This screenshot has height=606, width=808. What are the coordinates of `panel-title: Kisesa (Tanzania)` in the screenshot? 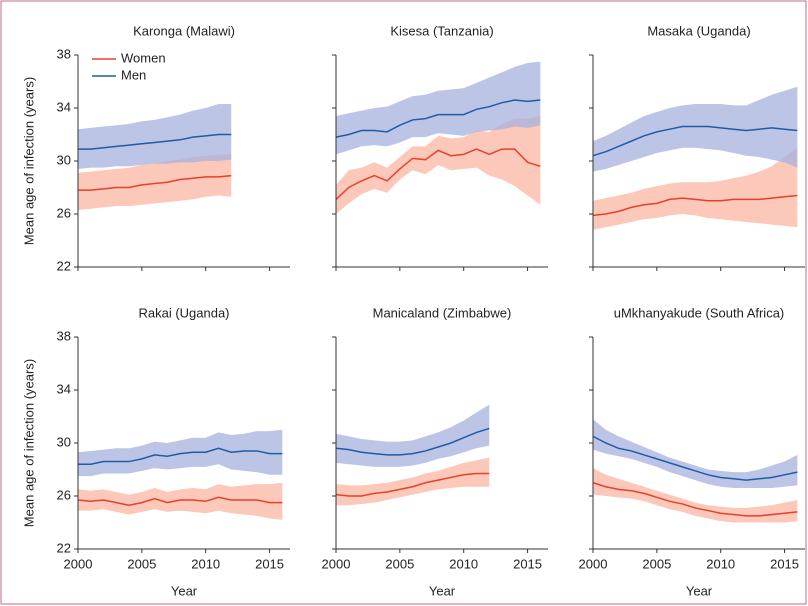 It's located at (441, 30).